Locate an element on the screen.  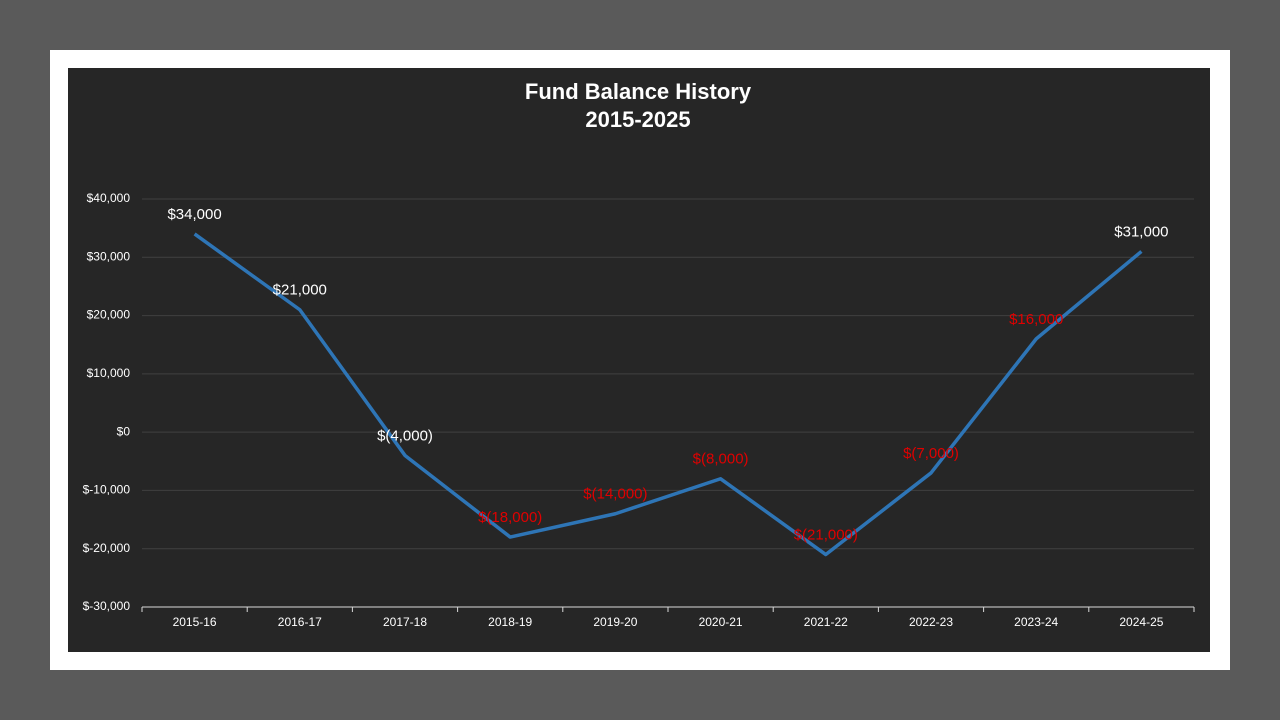
x-tick-label: 2024-25 is located at coordinates (1141, 622).